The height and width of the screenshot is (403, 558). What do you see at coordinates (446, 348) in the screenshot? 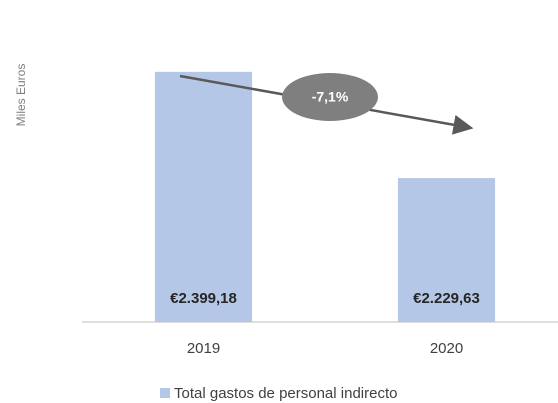
I see `x-tick-label: 2020` at bounding box center [446, 348].